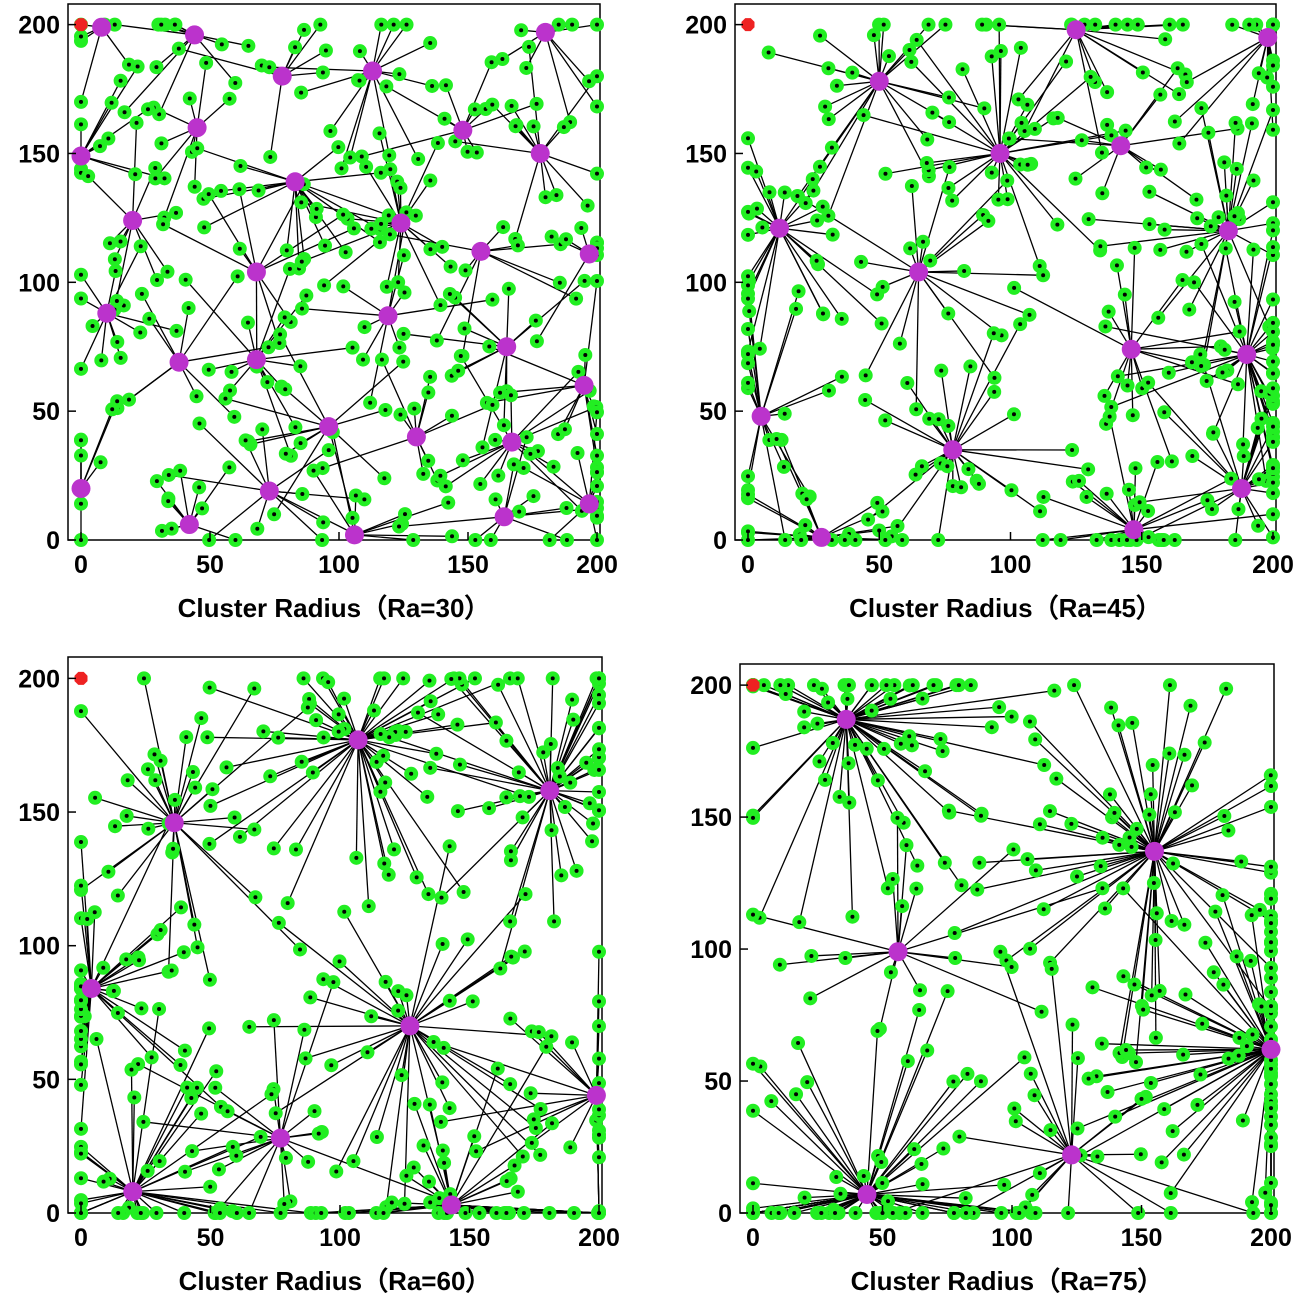 Image resolution: width=1299 pixels, height=1299 pixels. Describe the element at coordinates (210, 565) in the screenshot. I see `x-tick-label: 50` at that location.